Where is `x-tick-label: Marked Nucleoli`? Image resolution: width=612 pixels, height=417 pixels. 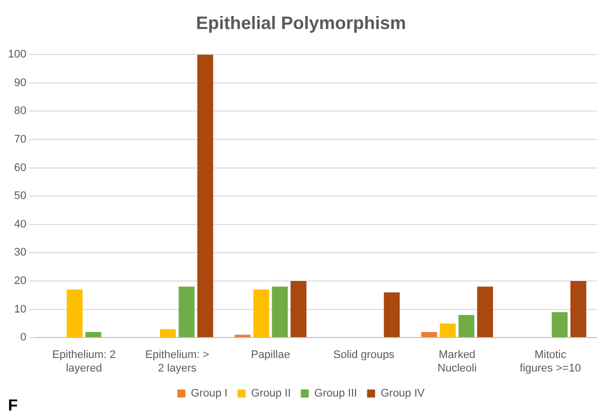 x-tick-label: Marked Nucleoli is located at coordinates (457, 361).